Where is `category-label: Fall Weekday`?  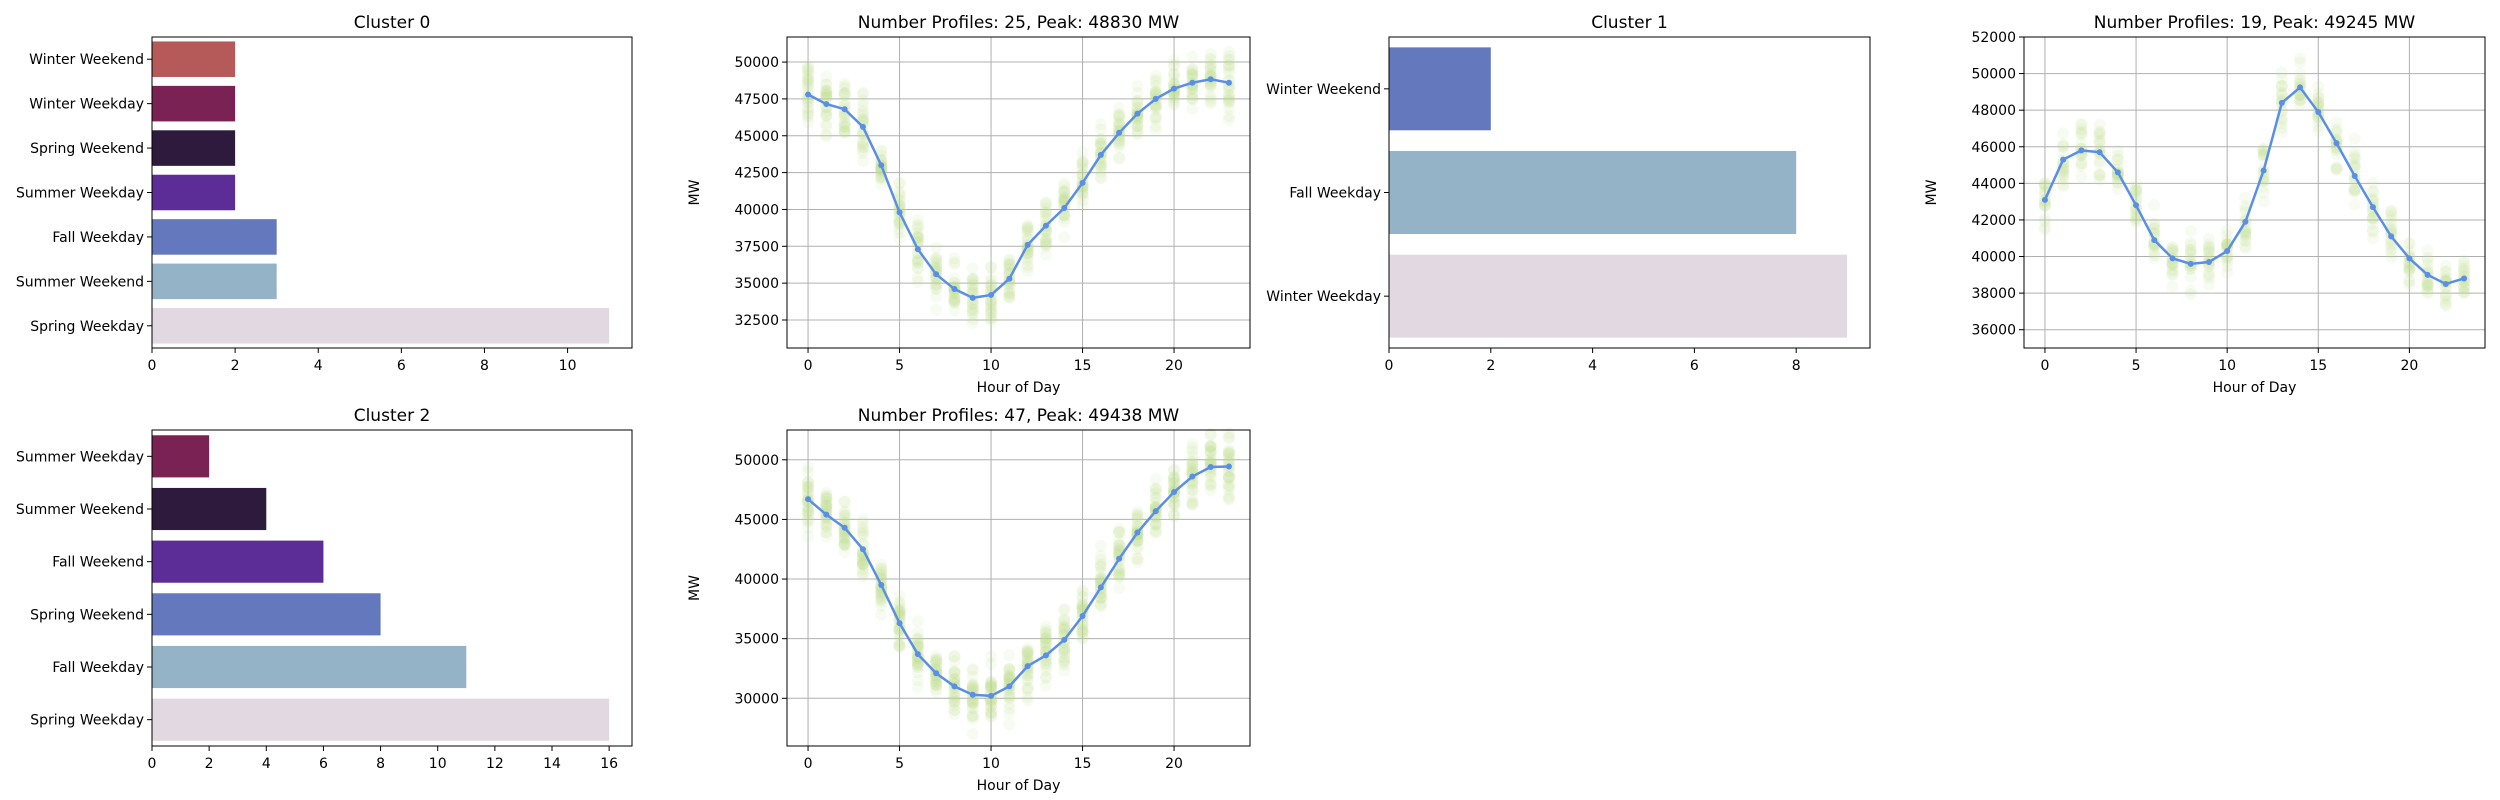 category-label: Fall Weekday is located at coordinates (98, 238).